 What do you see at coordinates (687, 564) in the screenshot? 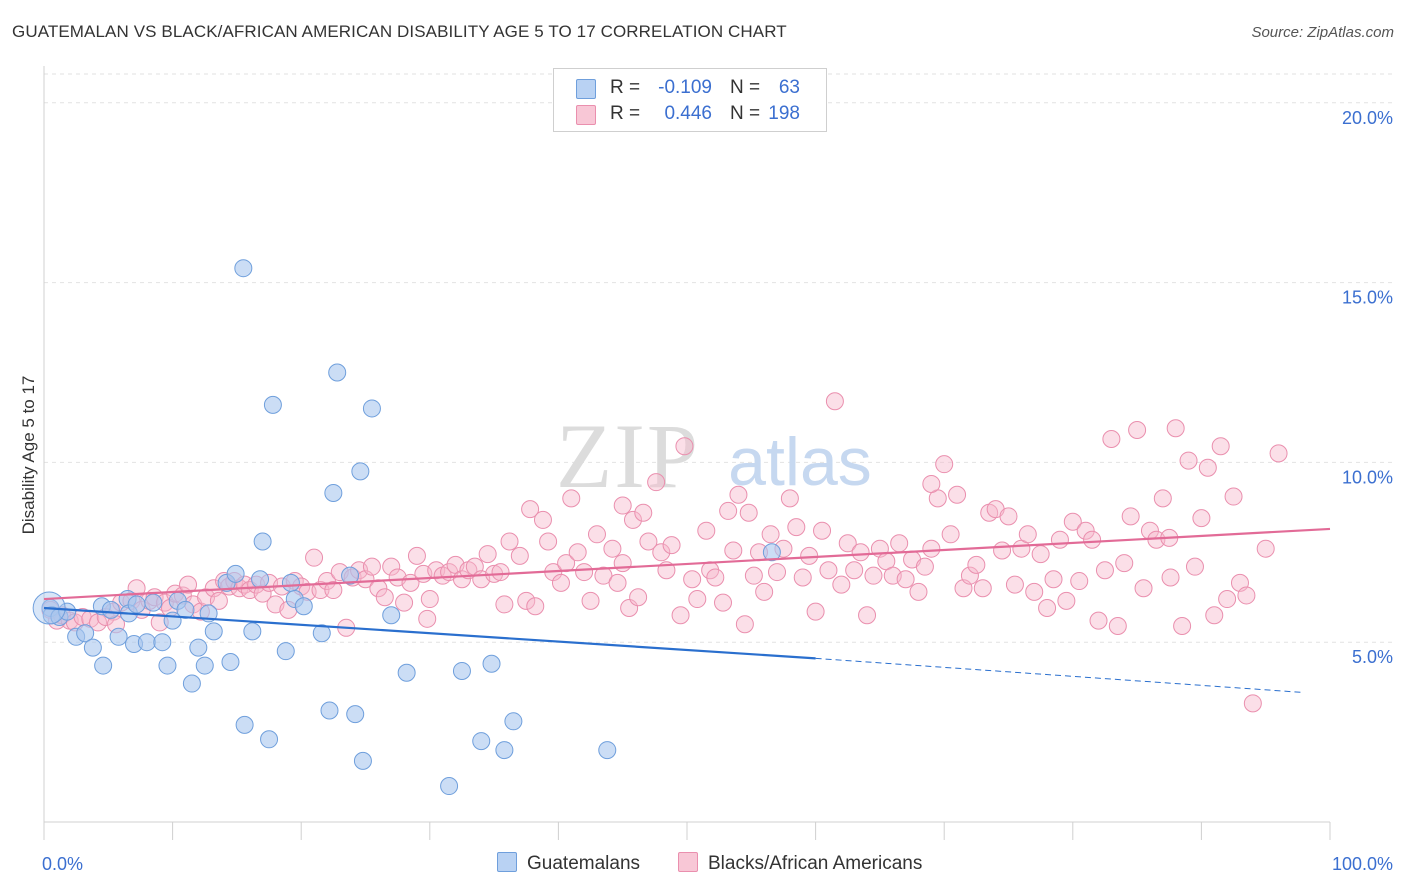
I see `trend-line-black` at bounding box center [687, 564].